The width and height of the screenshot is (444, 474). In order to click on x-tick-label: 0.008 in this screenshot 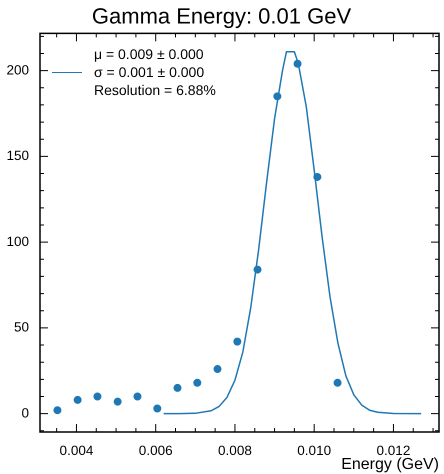, I will do `click(235, 450)`.